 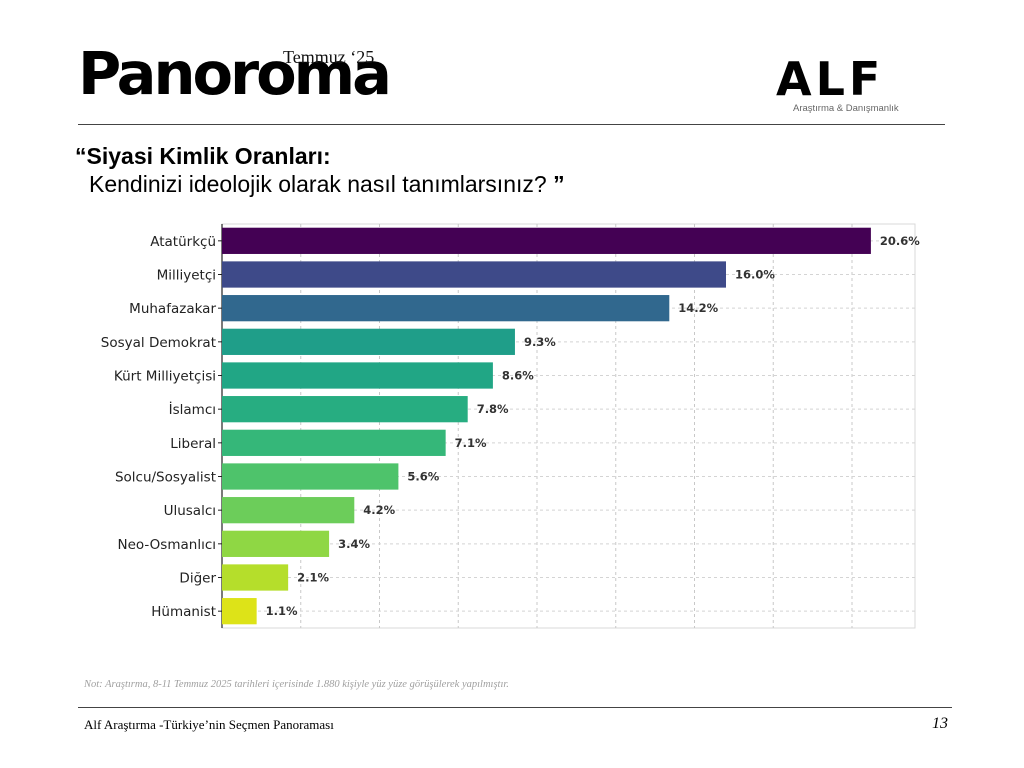 I want to click on footer-divider, so click(x=515, y=707).